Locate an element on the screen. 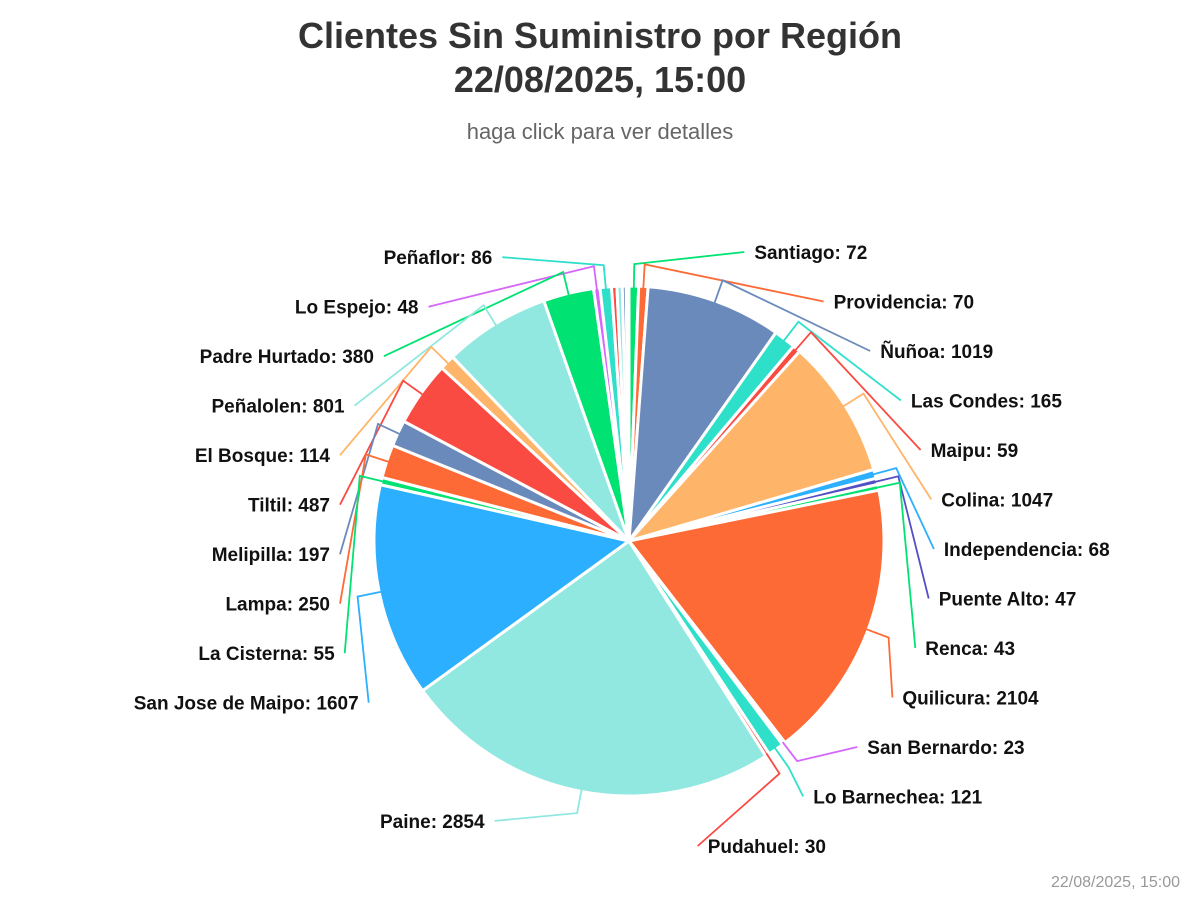 The image size is (1200, 900). connector-el-bosque is located at coordinates (394, 400).